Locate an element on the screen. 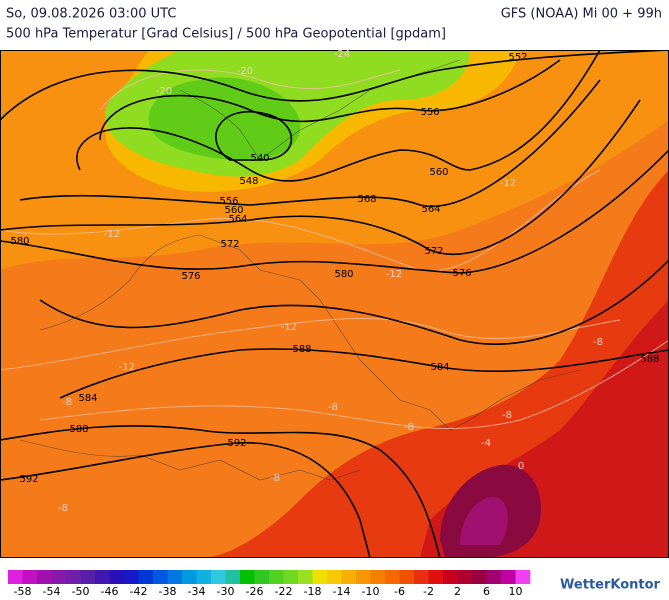 Image resolution: width=669 pixels, height=600 pixels. peak-zone is located at coordinates (484, 520).